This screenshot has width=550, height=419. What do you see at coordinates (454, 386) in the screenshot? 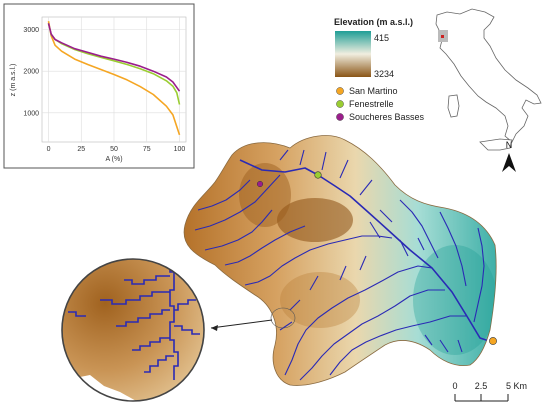
I see `scale-tick-0: 0` at bounding box center [454, 386].